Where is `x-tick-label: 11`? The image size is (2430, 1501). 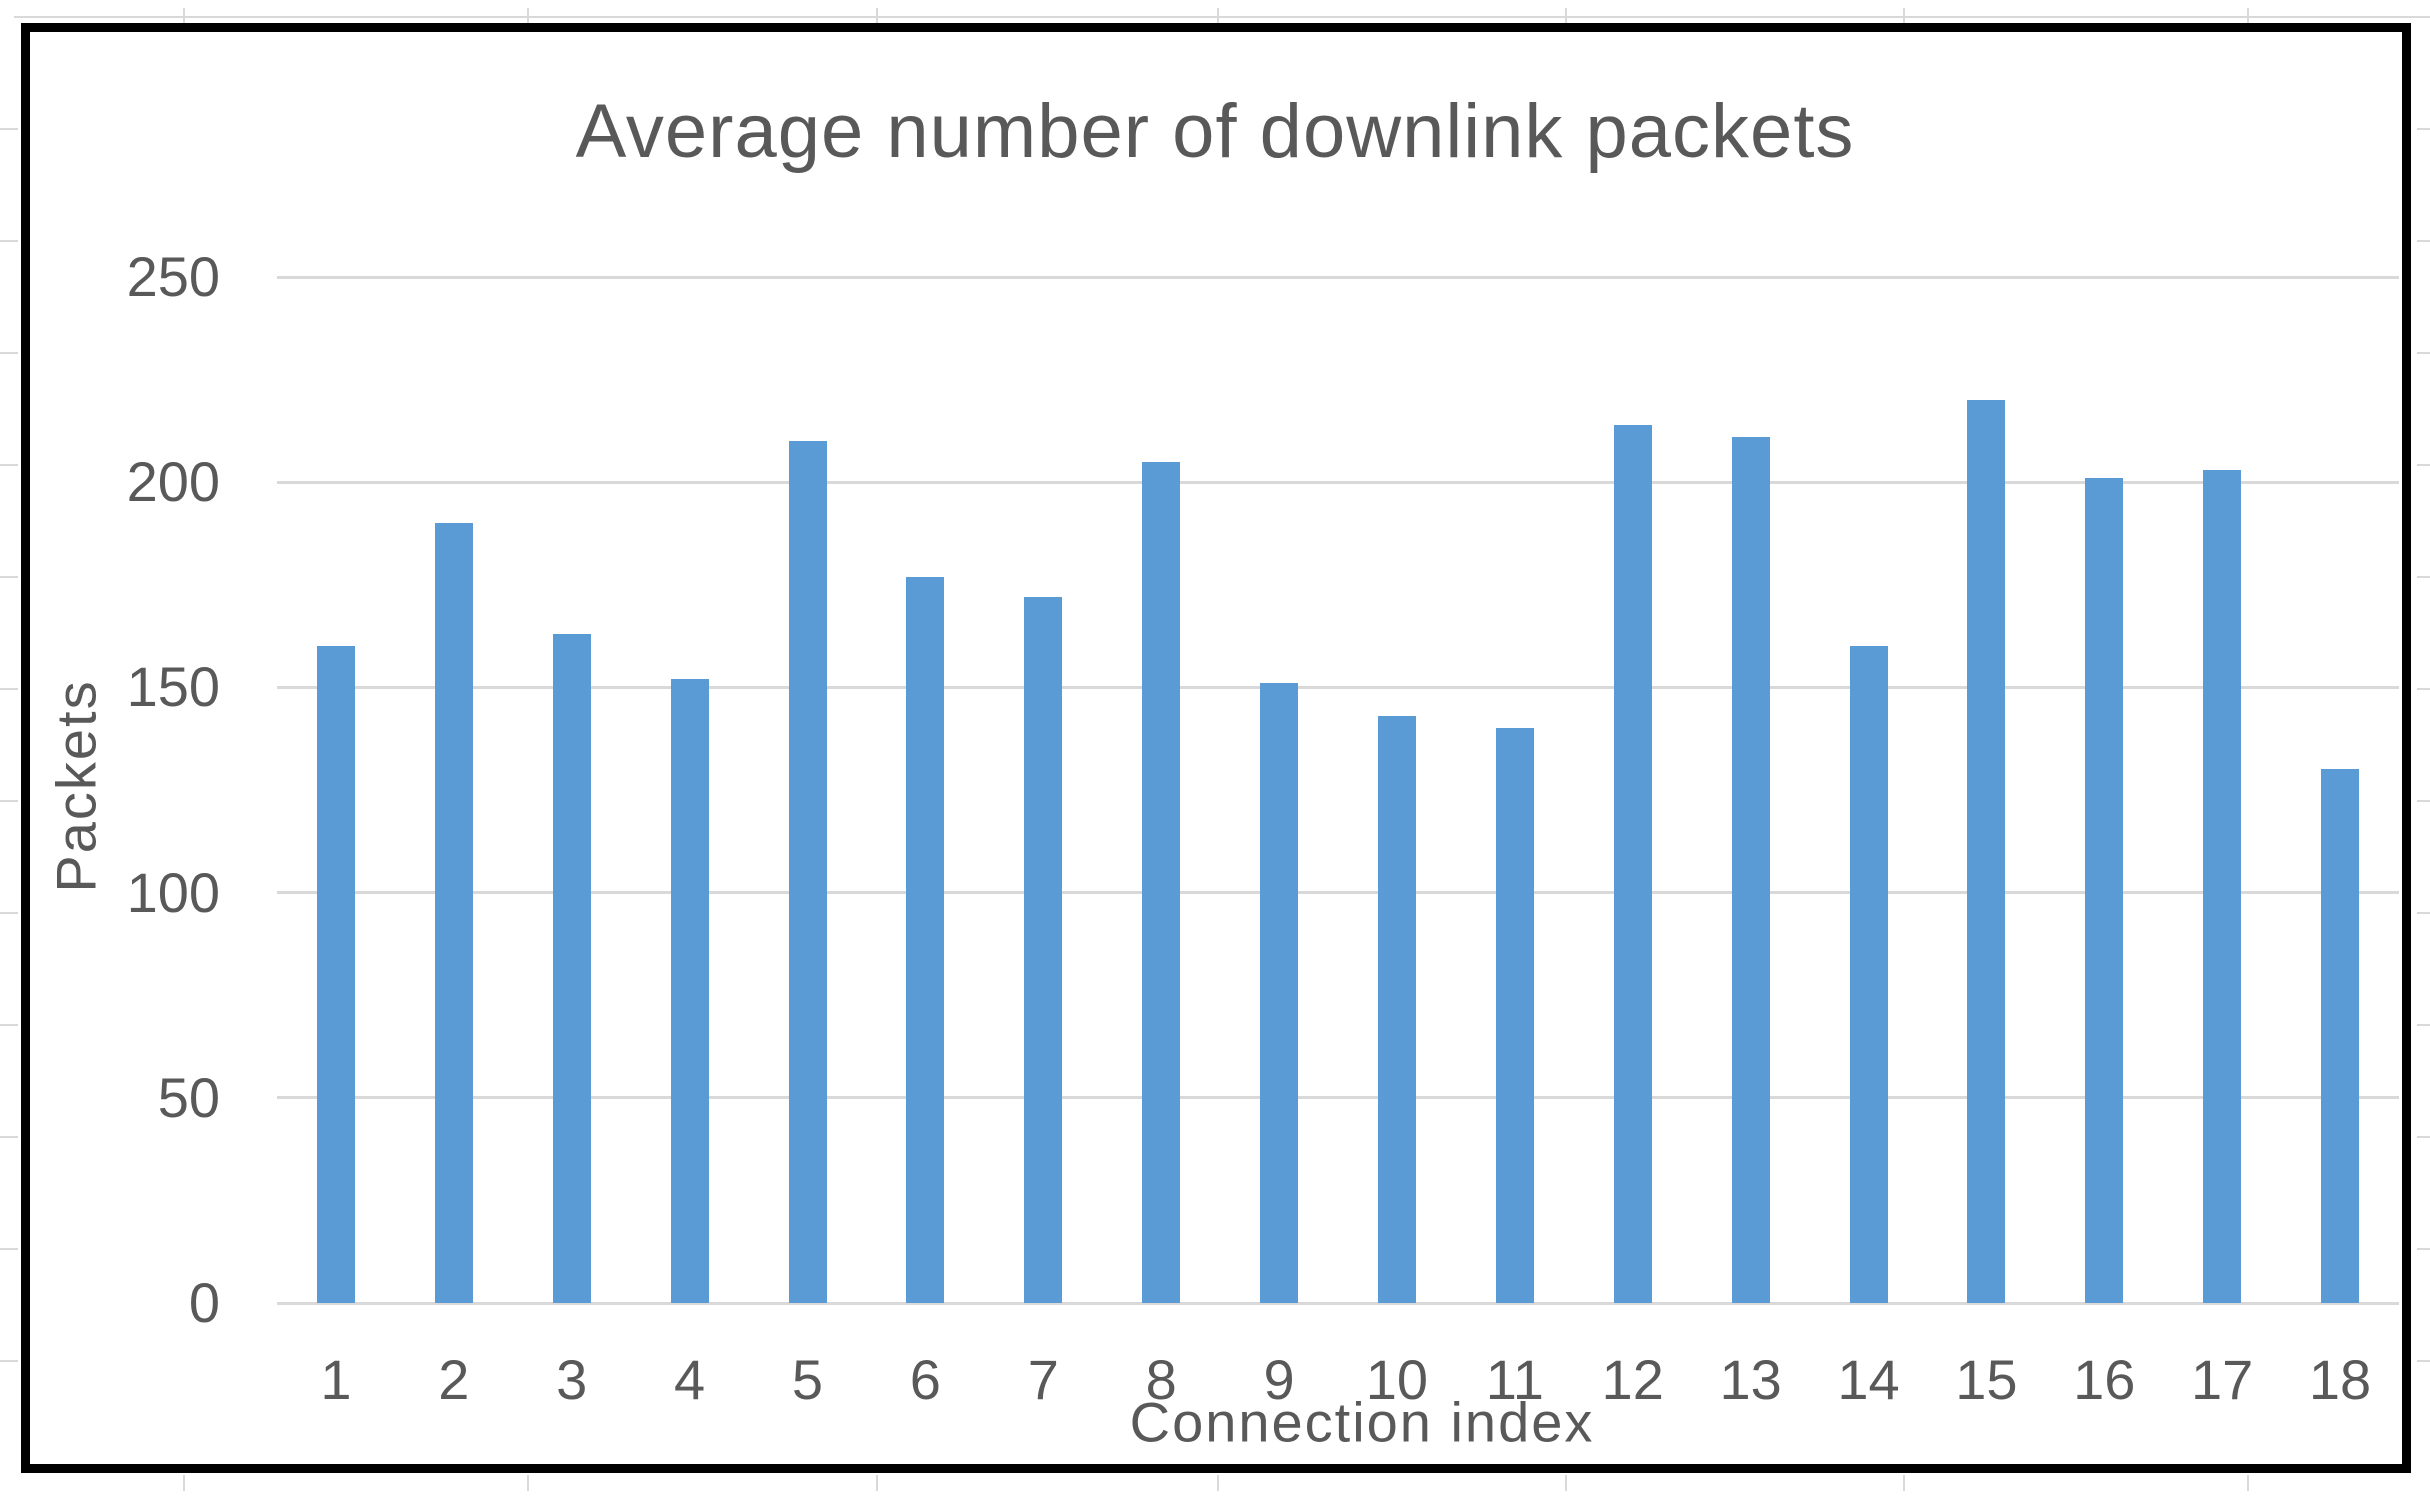 x-tick-label: 11 is located at coordinates (1514, 1379).